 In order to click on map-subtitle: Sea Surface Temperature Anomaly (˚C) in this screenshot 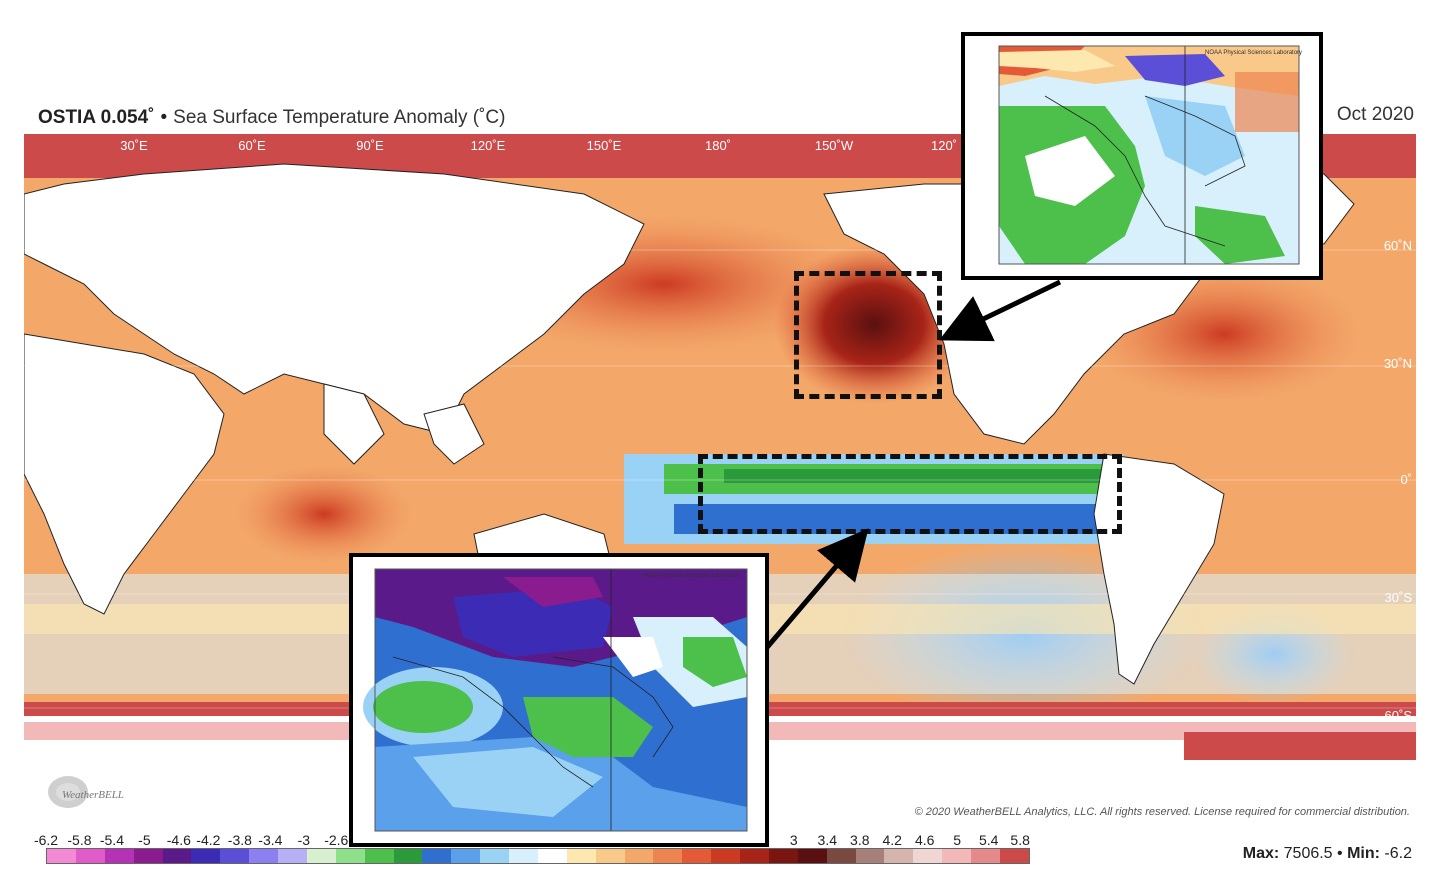, I will do `click(339, 117)`.